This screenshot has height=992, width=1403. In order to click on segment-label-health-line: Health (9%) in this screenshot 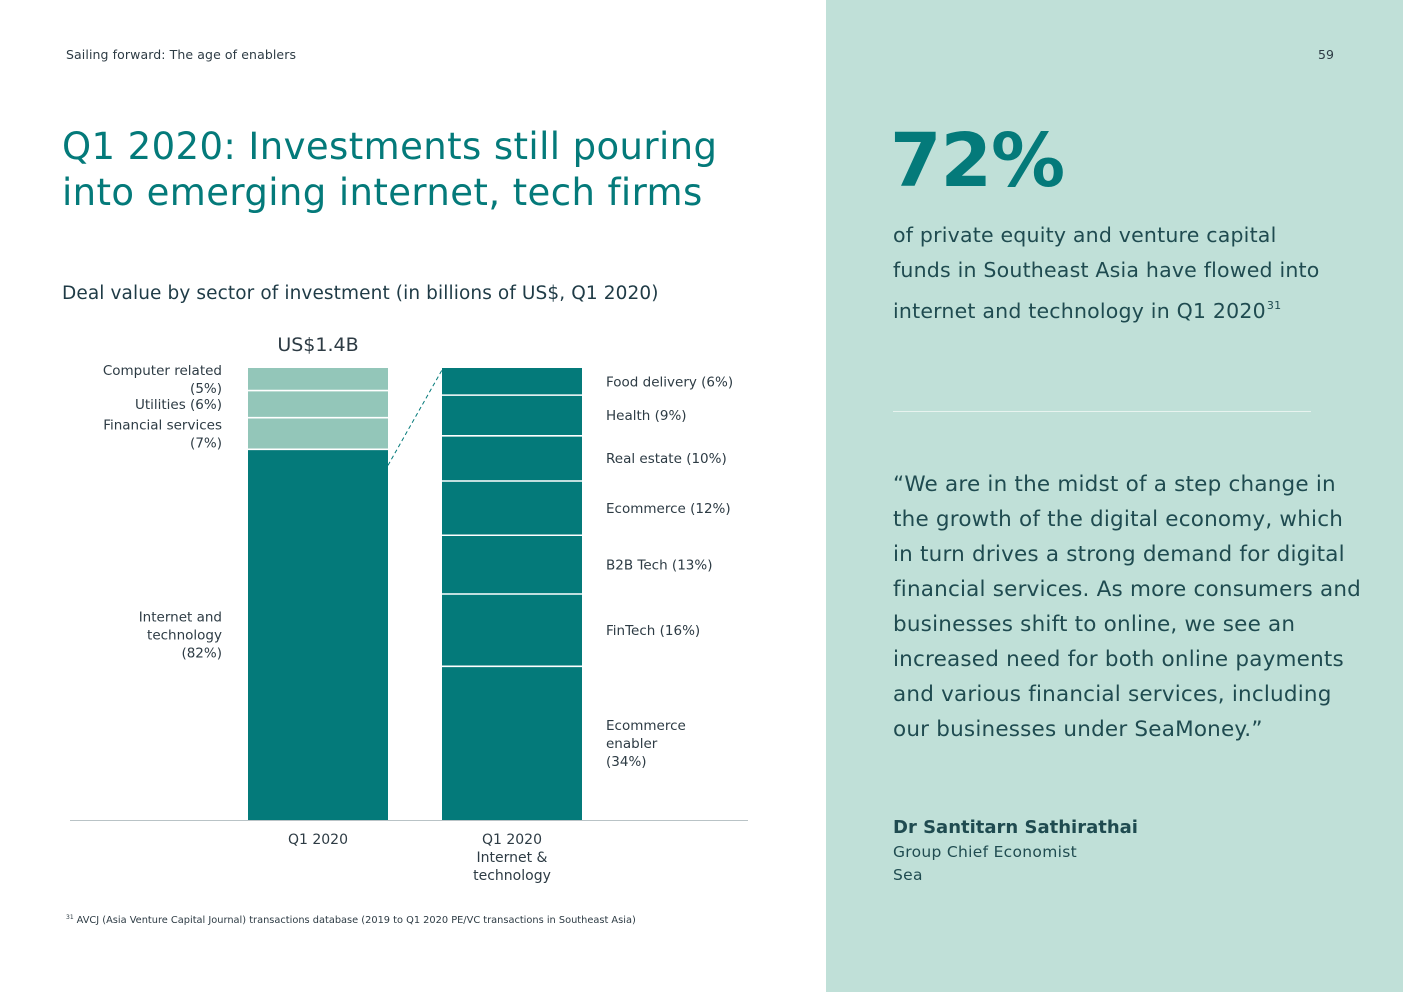, I will do `click(646, 416)`.